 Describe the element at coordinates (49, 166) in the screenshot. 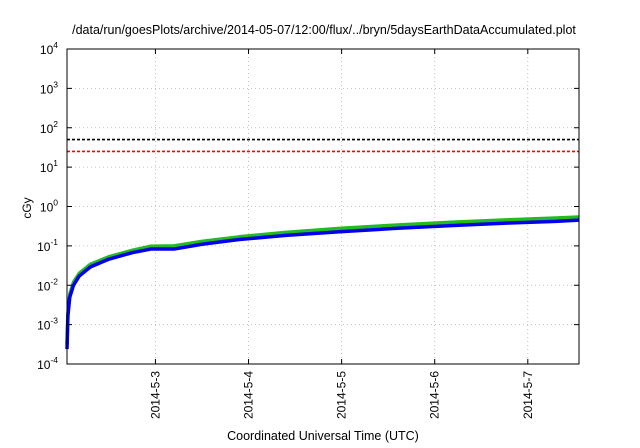

I see `y-tick-label: 10¹` at that location.